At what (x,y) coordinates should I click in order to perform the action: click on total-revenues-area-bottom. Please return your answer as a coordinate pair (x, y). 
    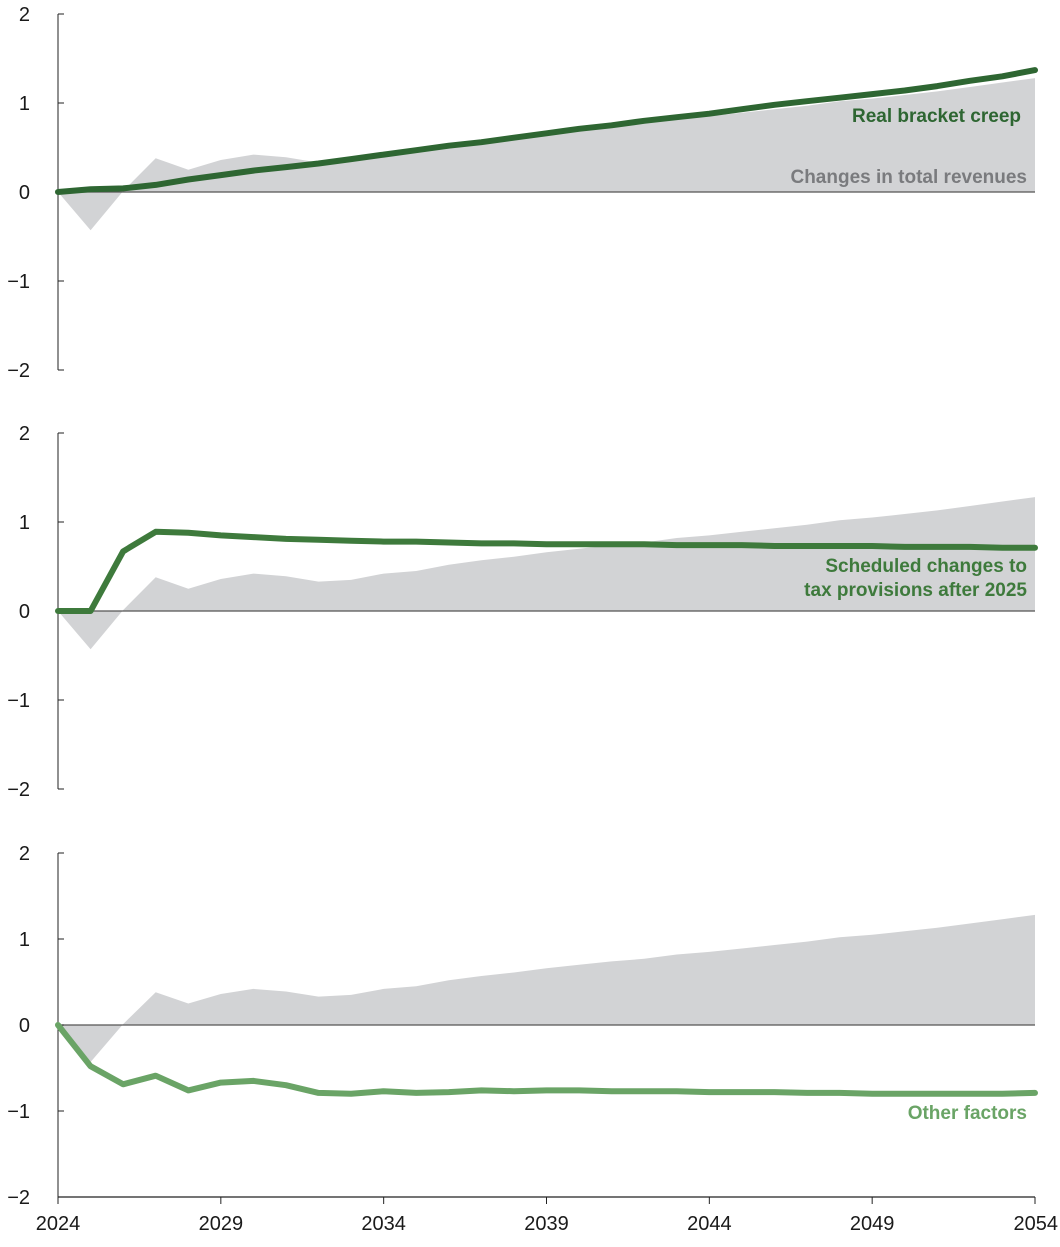
    Looking at the image, I should click on (546, 988).